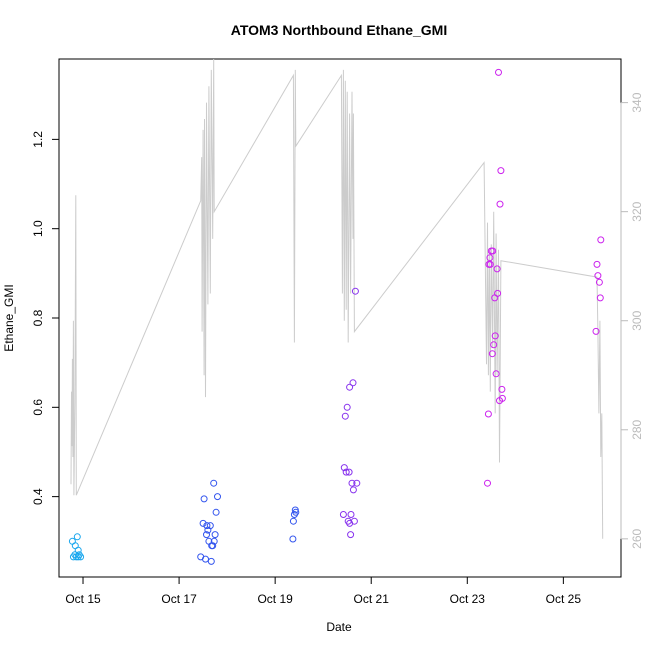 The width and height of the screenshot is (650, 650). What do you see at coordinates (323, 591) in the screenshot?
I see `x-axis: Oct 15 Oct 17 Oct 19 Oct 21 Oct 23 Oct 25` at bounding box center [323, 591].